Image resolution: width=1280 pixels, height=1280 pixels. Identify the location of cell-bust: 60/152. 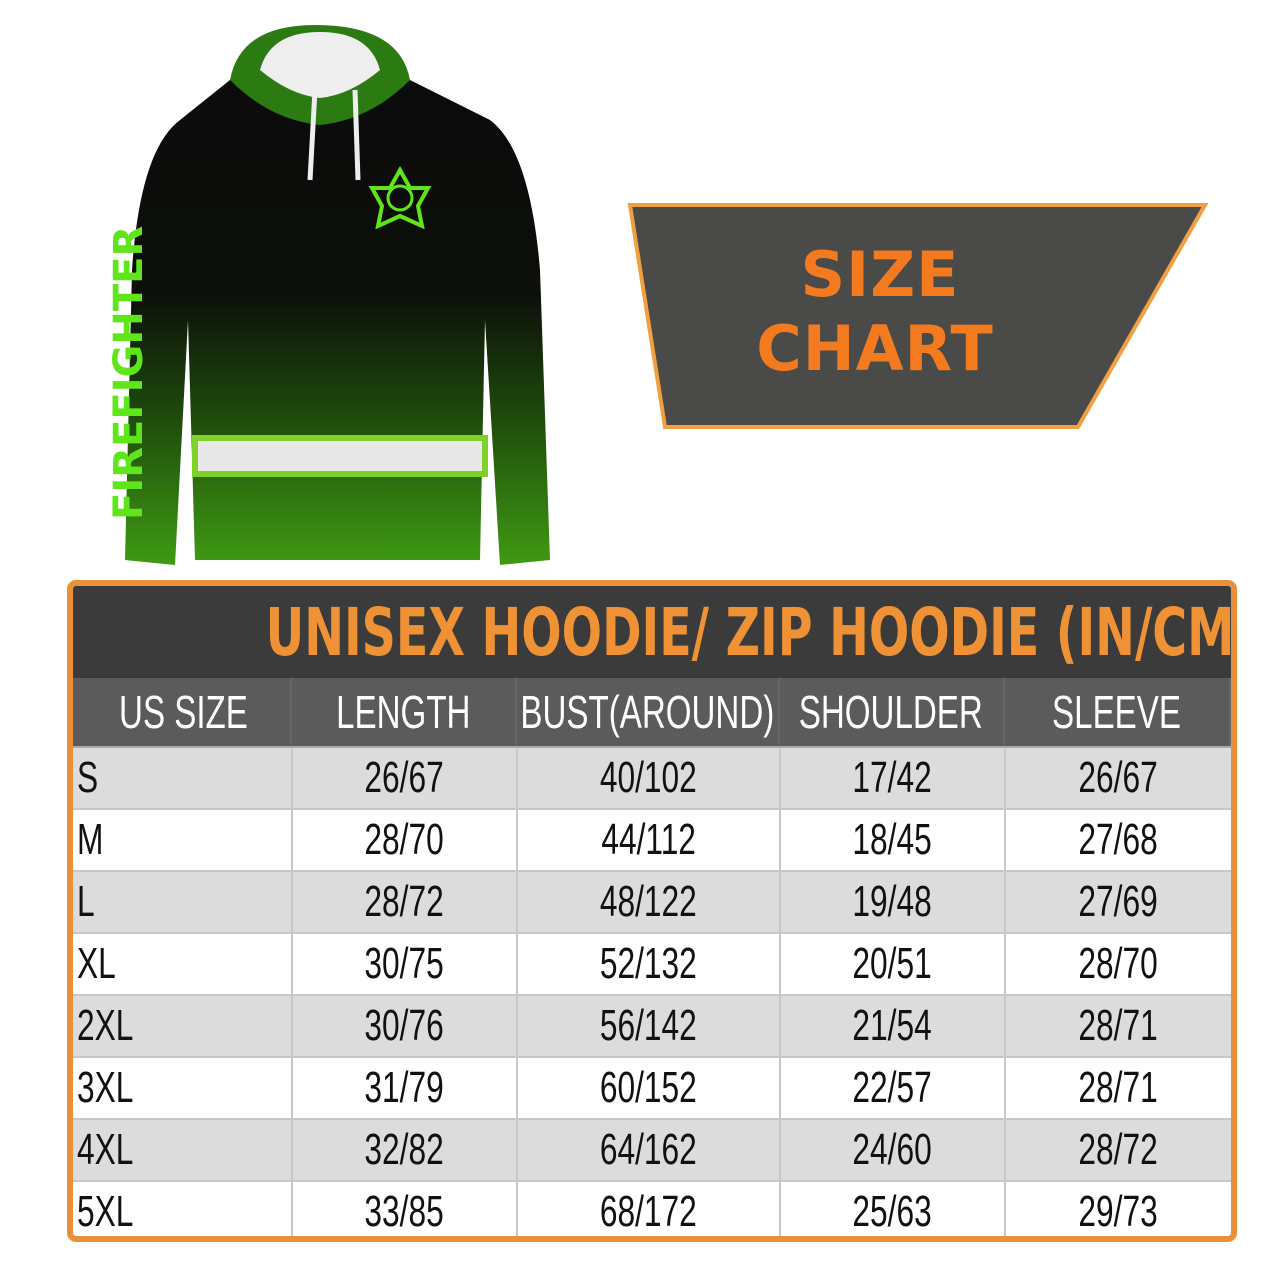
(649, 1088).